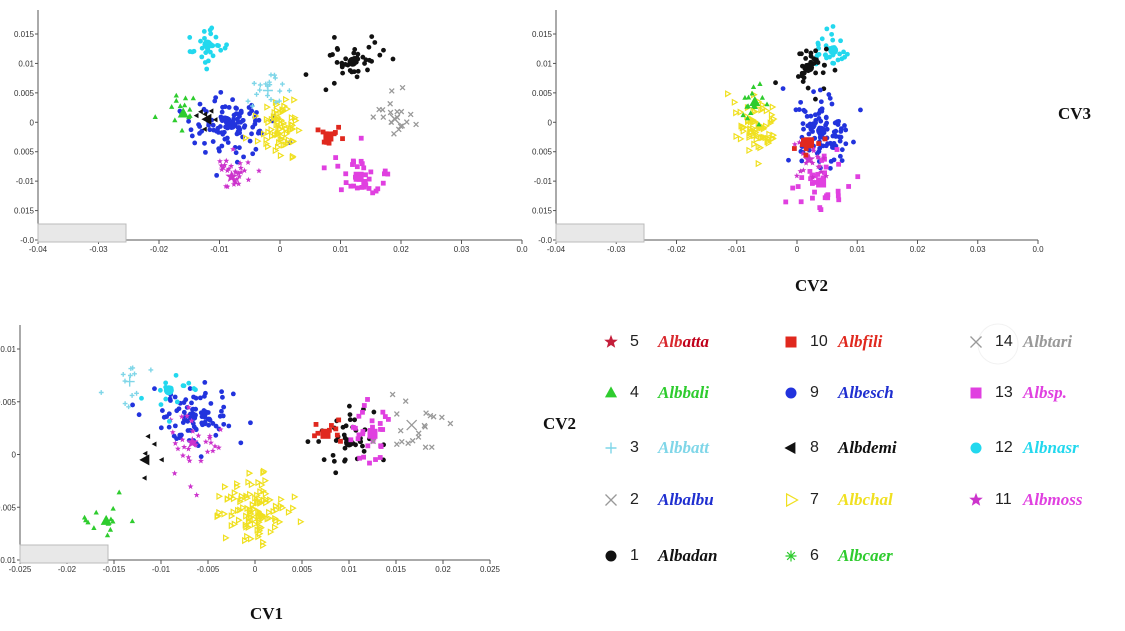 The image size is (1125, 631). What do you see at coordinates (24, 211) in the screenshot?
I see `y-tick-label: 0.015` at bounding box center [24, 211].